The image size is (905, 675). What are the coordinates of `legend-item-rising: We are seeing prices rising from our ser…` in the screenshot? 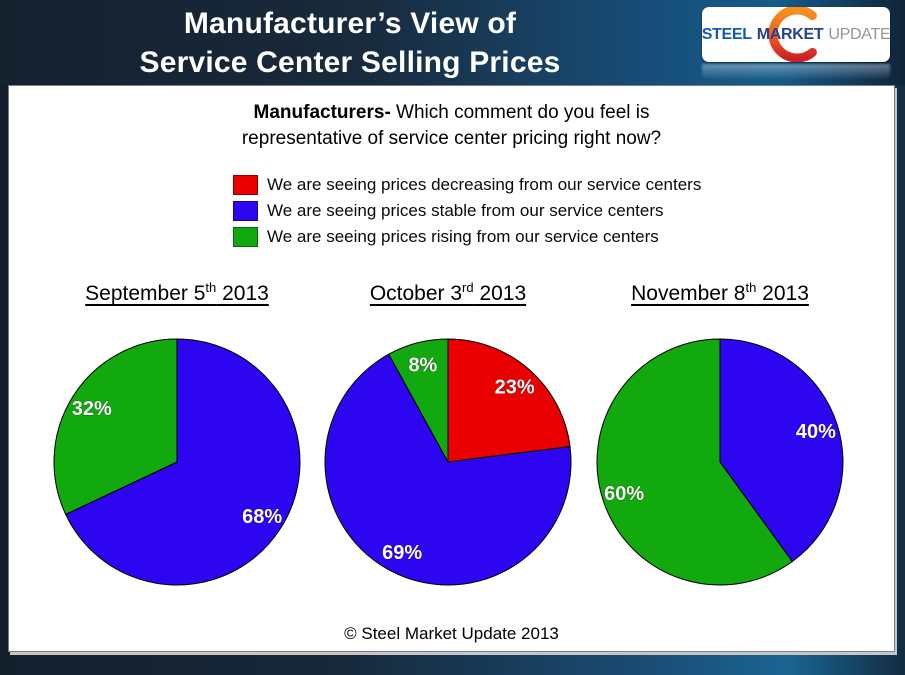 It's located at (467, 237).